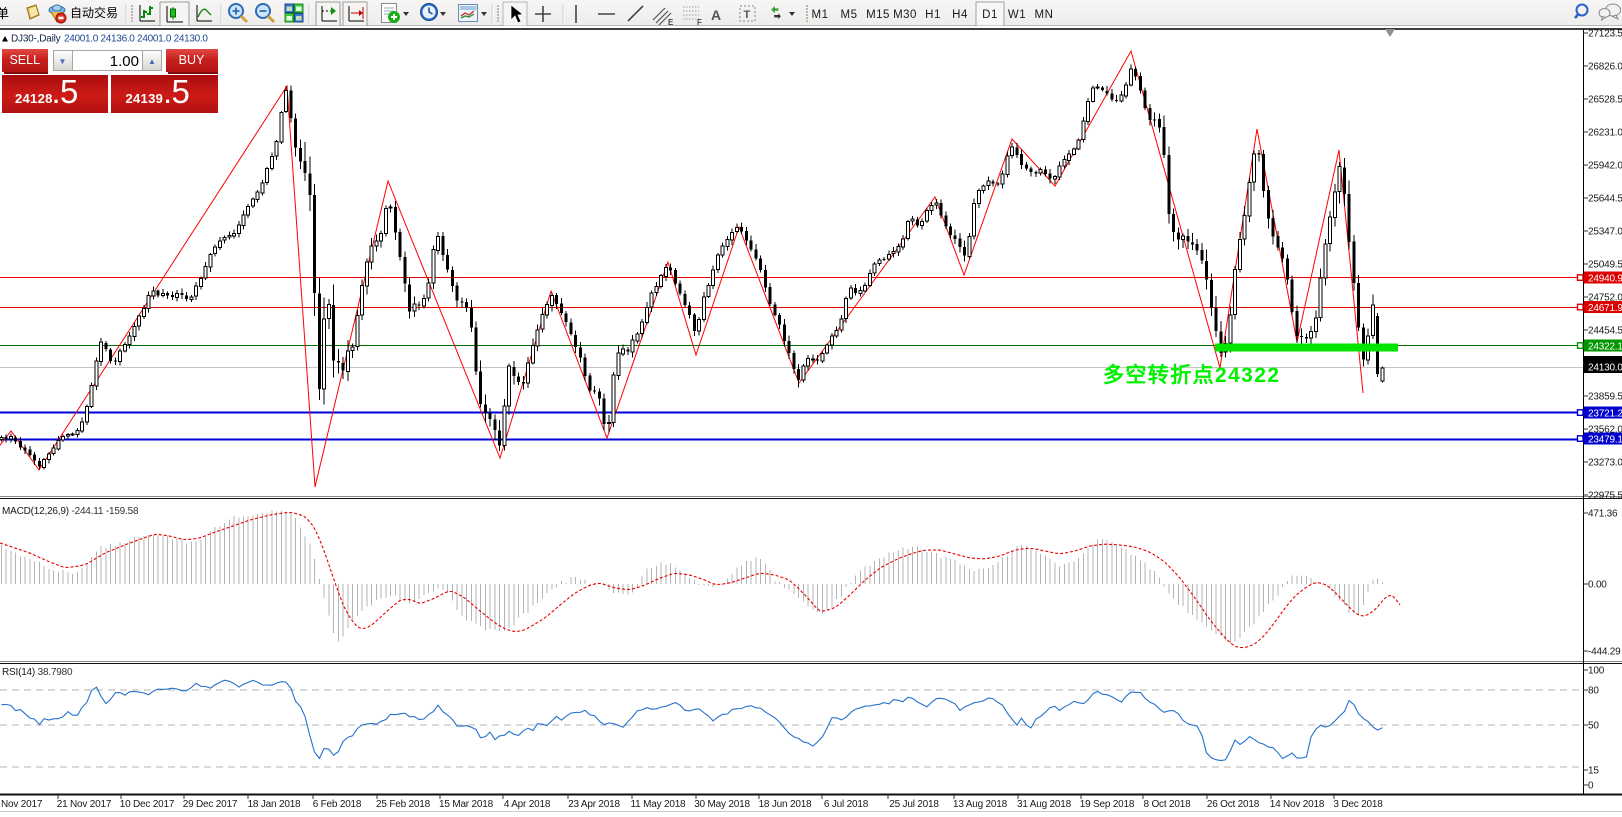 The height and width of the screenshot is (817, 1622). Describe the element at coordinates (960, 15) in the screenshot. I see `svg-text: H4` at that location.